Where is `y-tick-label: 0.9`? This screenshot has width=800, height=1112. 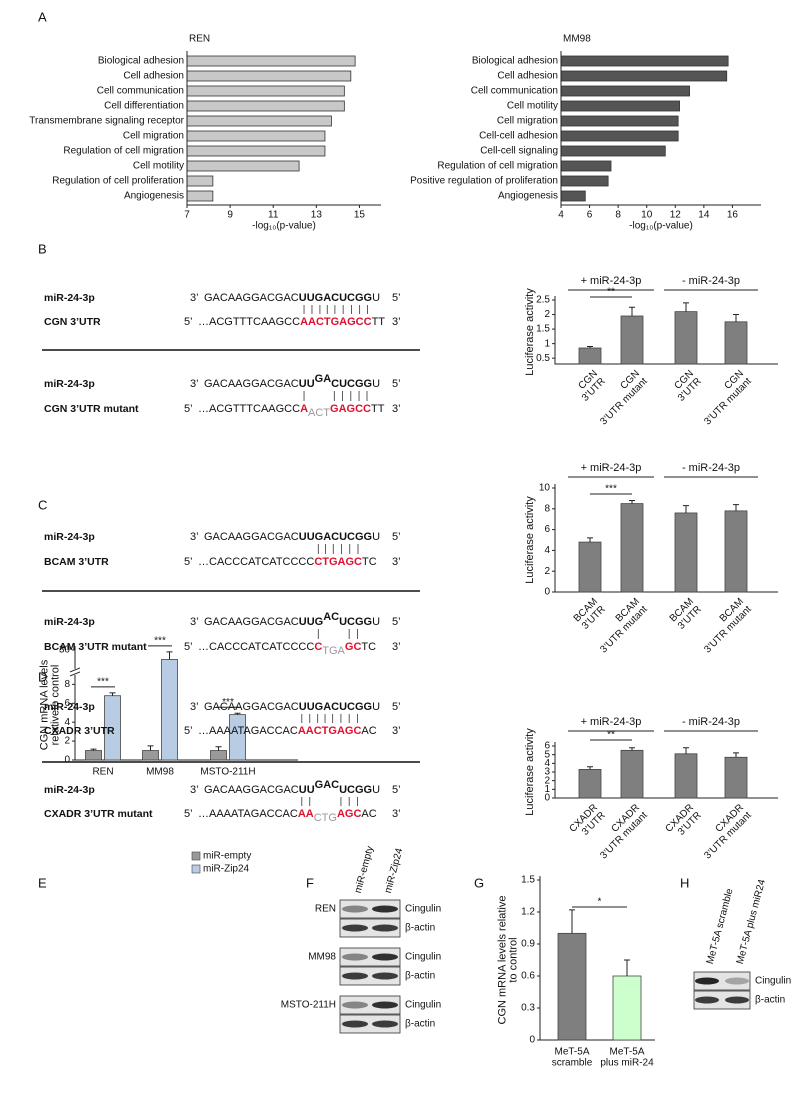
y-tick-label: 0.9 is located at coordinates (528, 944).